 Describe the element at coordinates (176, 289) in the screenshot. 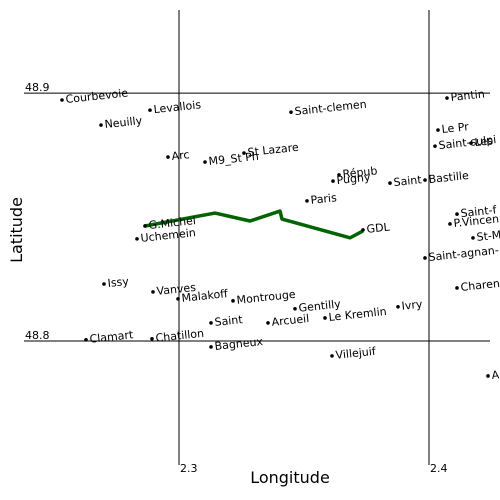

I see `point-label: Vanves` at that location.